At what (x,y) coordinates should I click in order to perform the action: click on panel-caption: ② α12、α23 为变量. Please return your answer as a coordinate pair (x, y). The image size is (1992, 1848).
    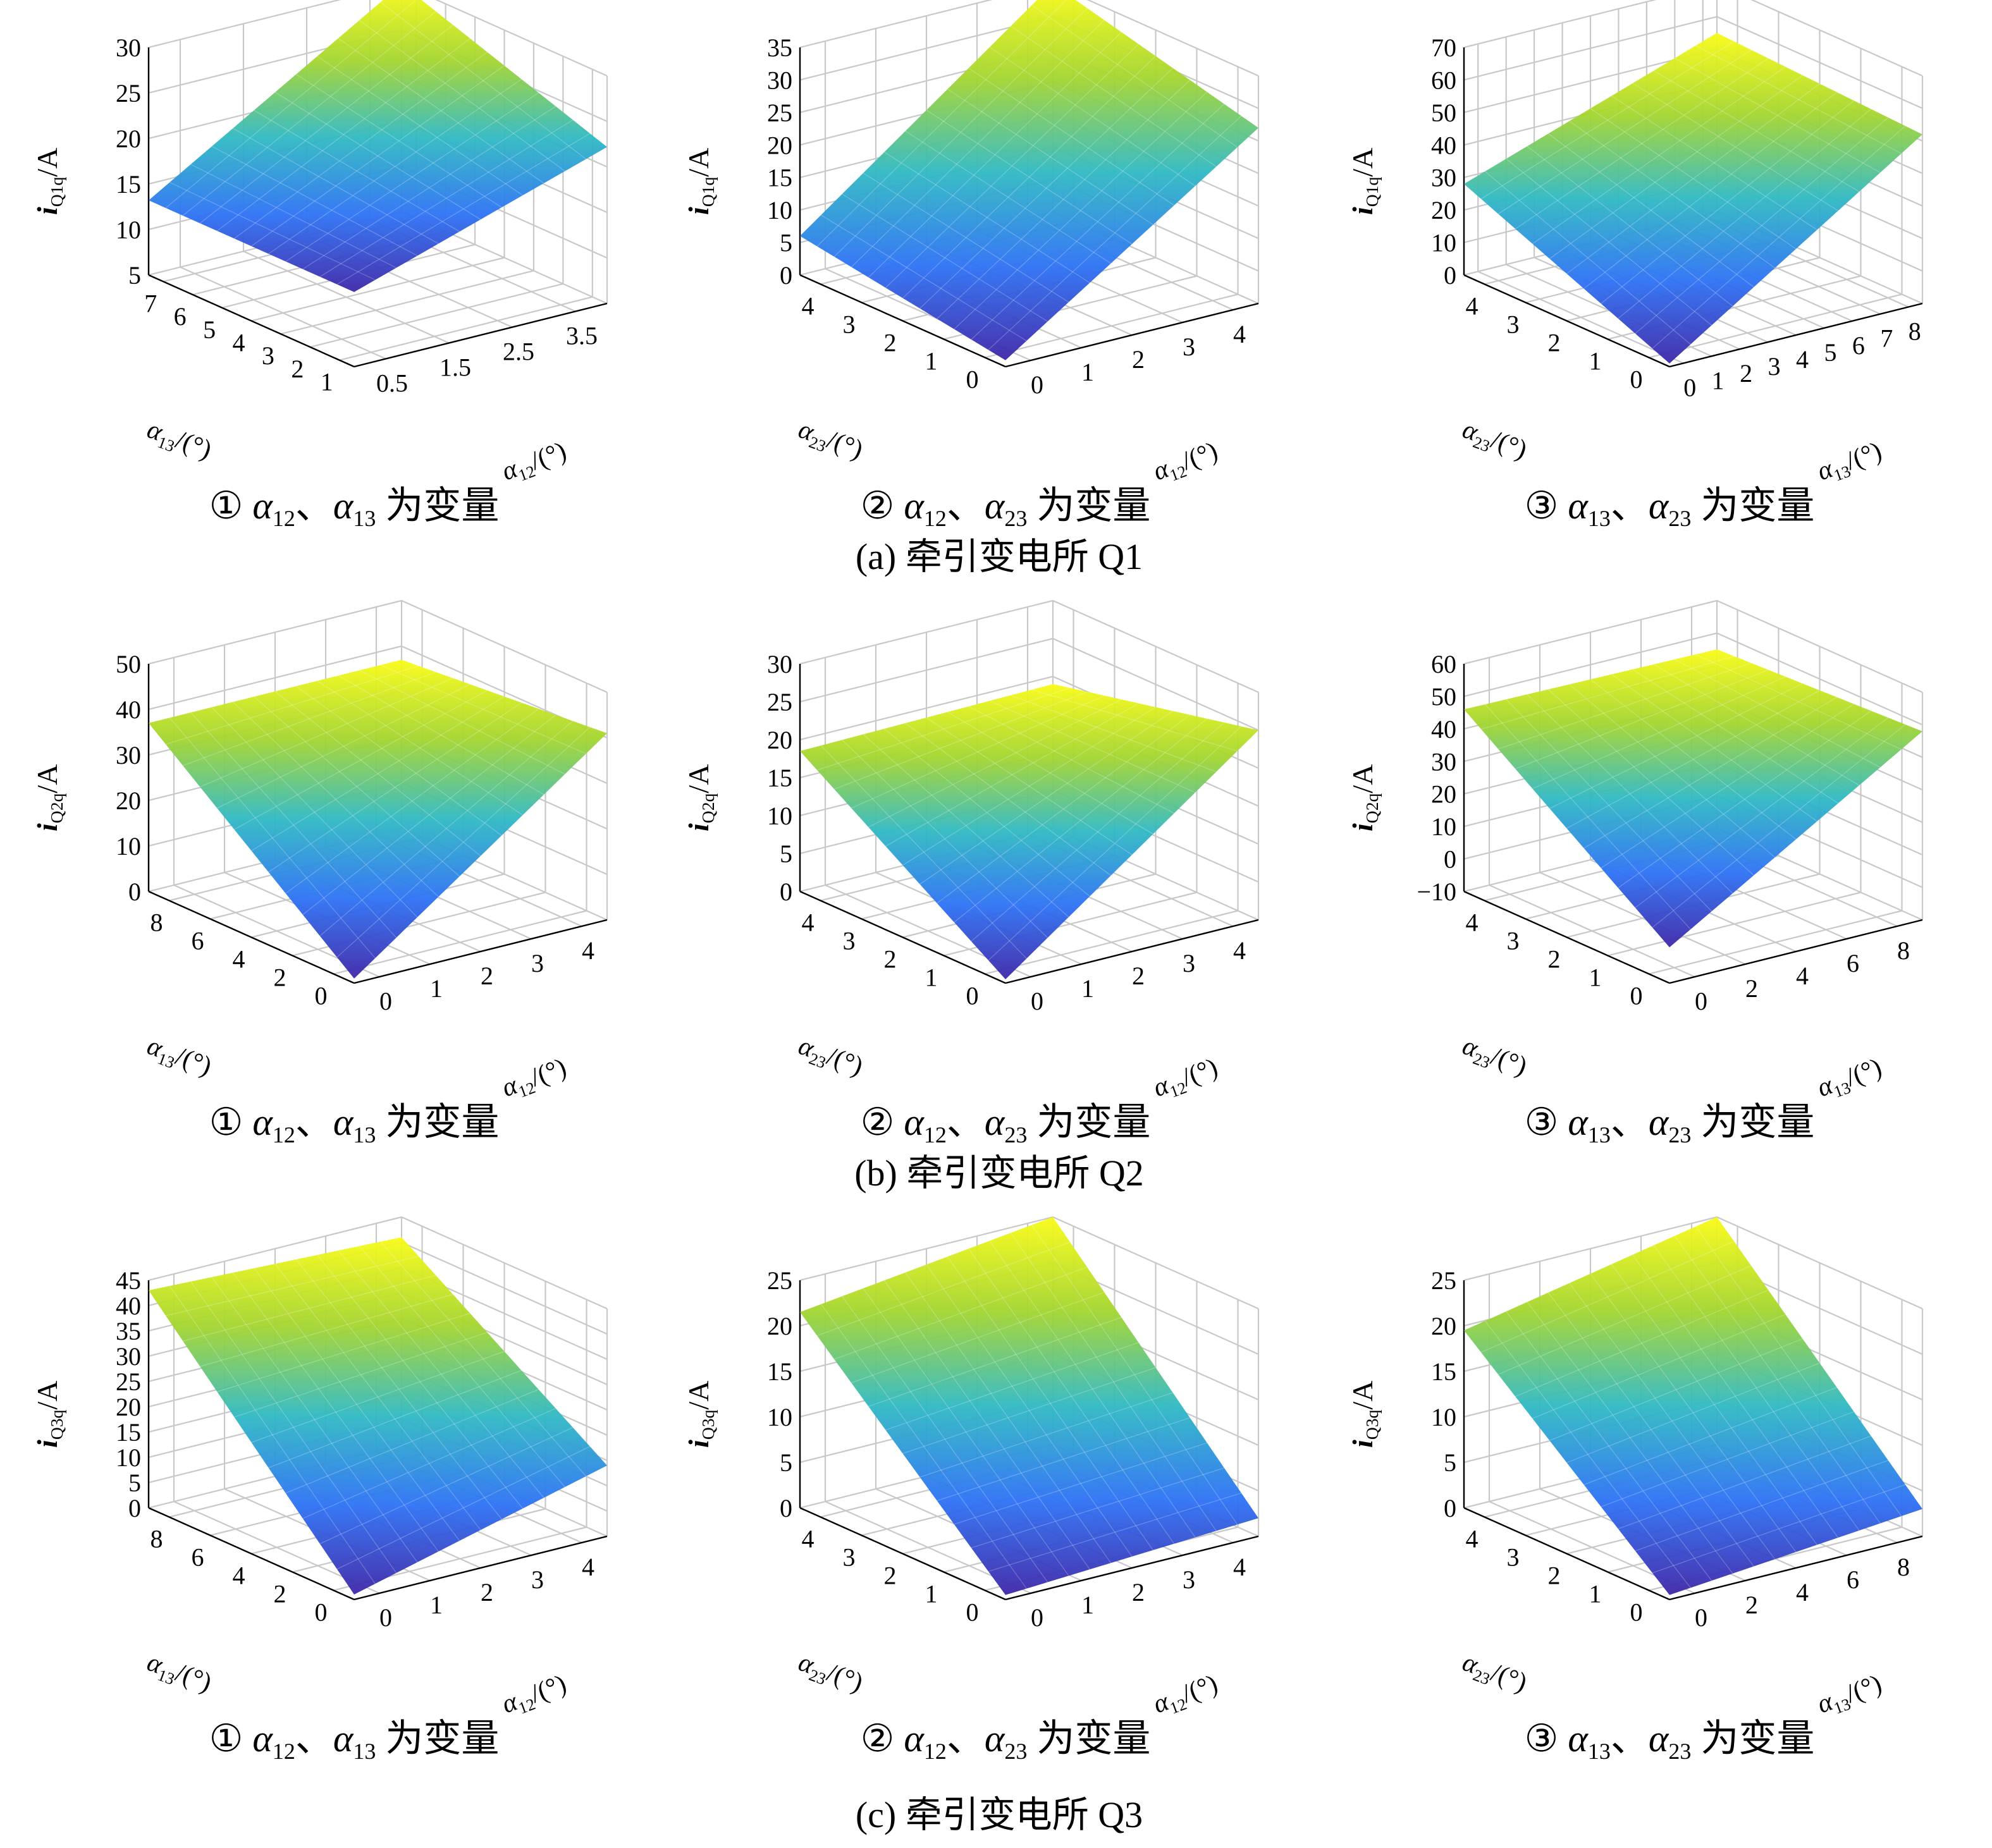
    Looking at the image, I should click on (1006, 1741).